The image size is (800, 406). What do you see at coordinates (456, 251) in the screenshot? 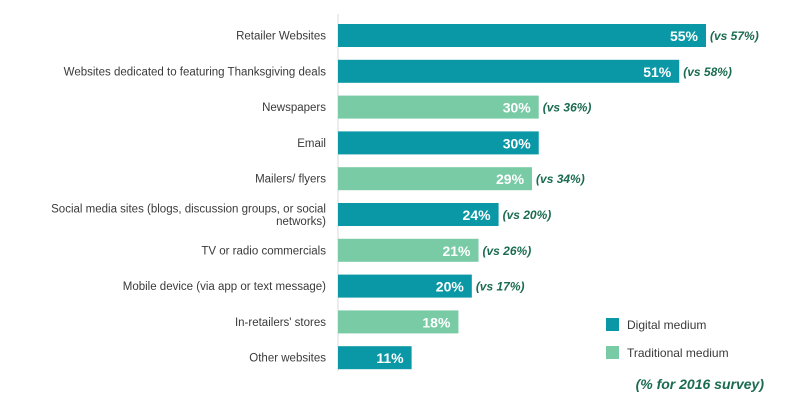
I see `bar-value-label: 21%` at bounding box center [456, 251].